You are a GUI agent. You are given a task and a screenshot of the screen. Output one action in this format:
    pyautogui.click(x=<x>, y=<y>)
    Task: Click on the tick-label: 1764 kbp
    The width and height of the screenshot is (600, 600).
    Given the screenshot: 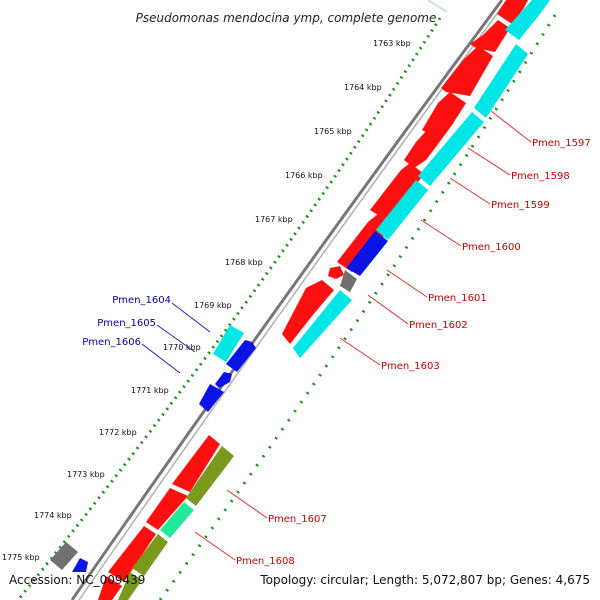 What is the action you would take?
    pyautogui.click(x=363, y=87)
    